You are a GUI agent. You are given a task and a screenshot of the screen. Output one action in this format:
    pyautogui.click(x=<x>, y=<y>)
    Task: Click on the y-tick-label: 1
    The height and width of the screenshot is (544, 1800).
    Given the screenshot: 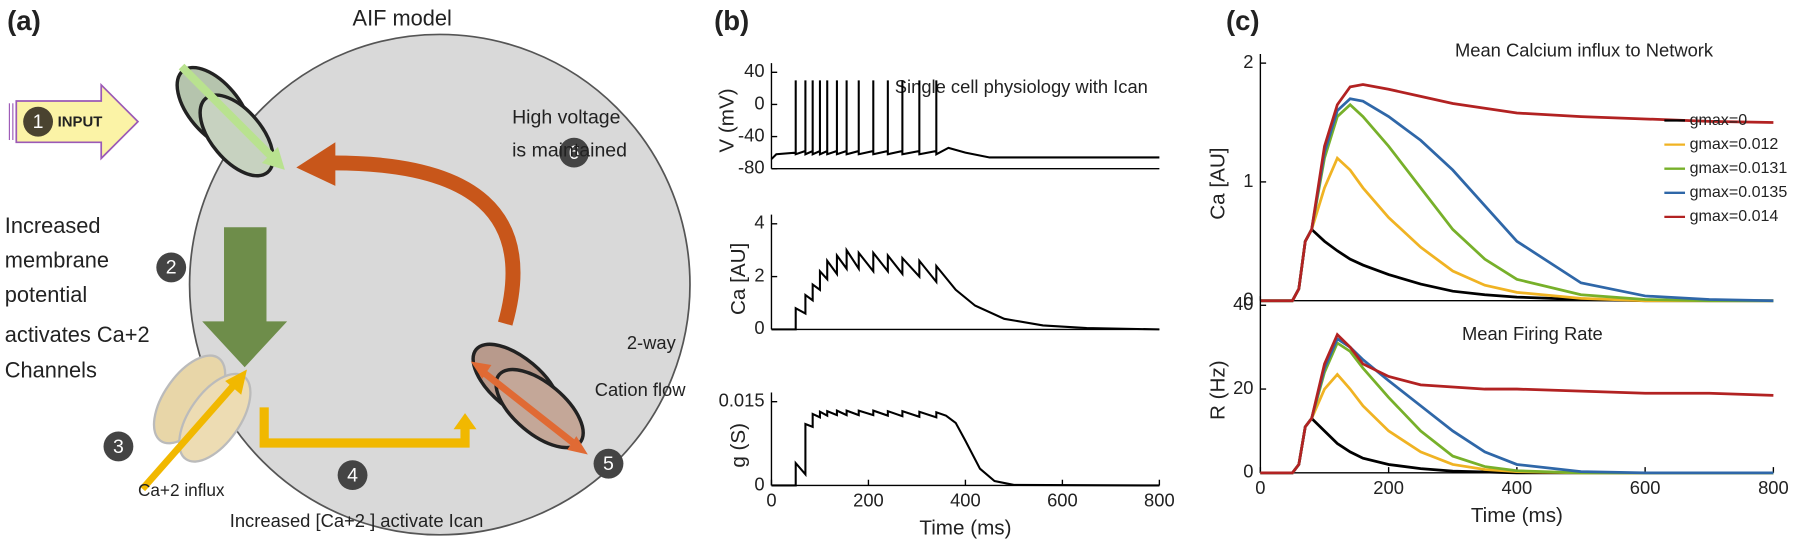 What is the action you would take?
    pyautogui.click(x=1248, y=180)
    